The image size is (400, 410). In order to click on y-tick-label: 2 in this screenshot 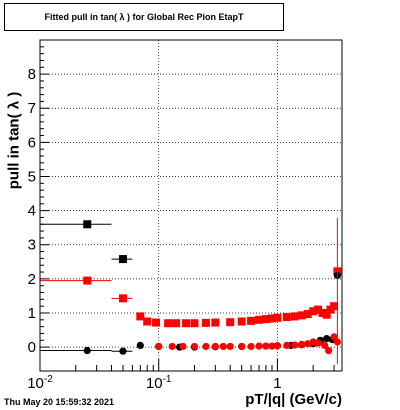, I will do `click(32, 279)`.